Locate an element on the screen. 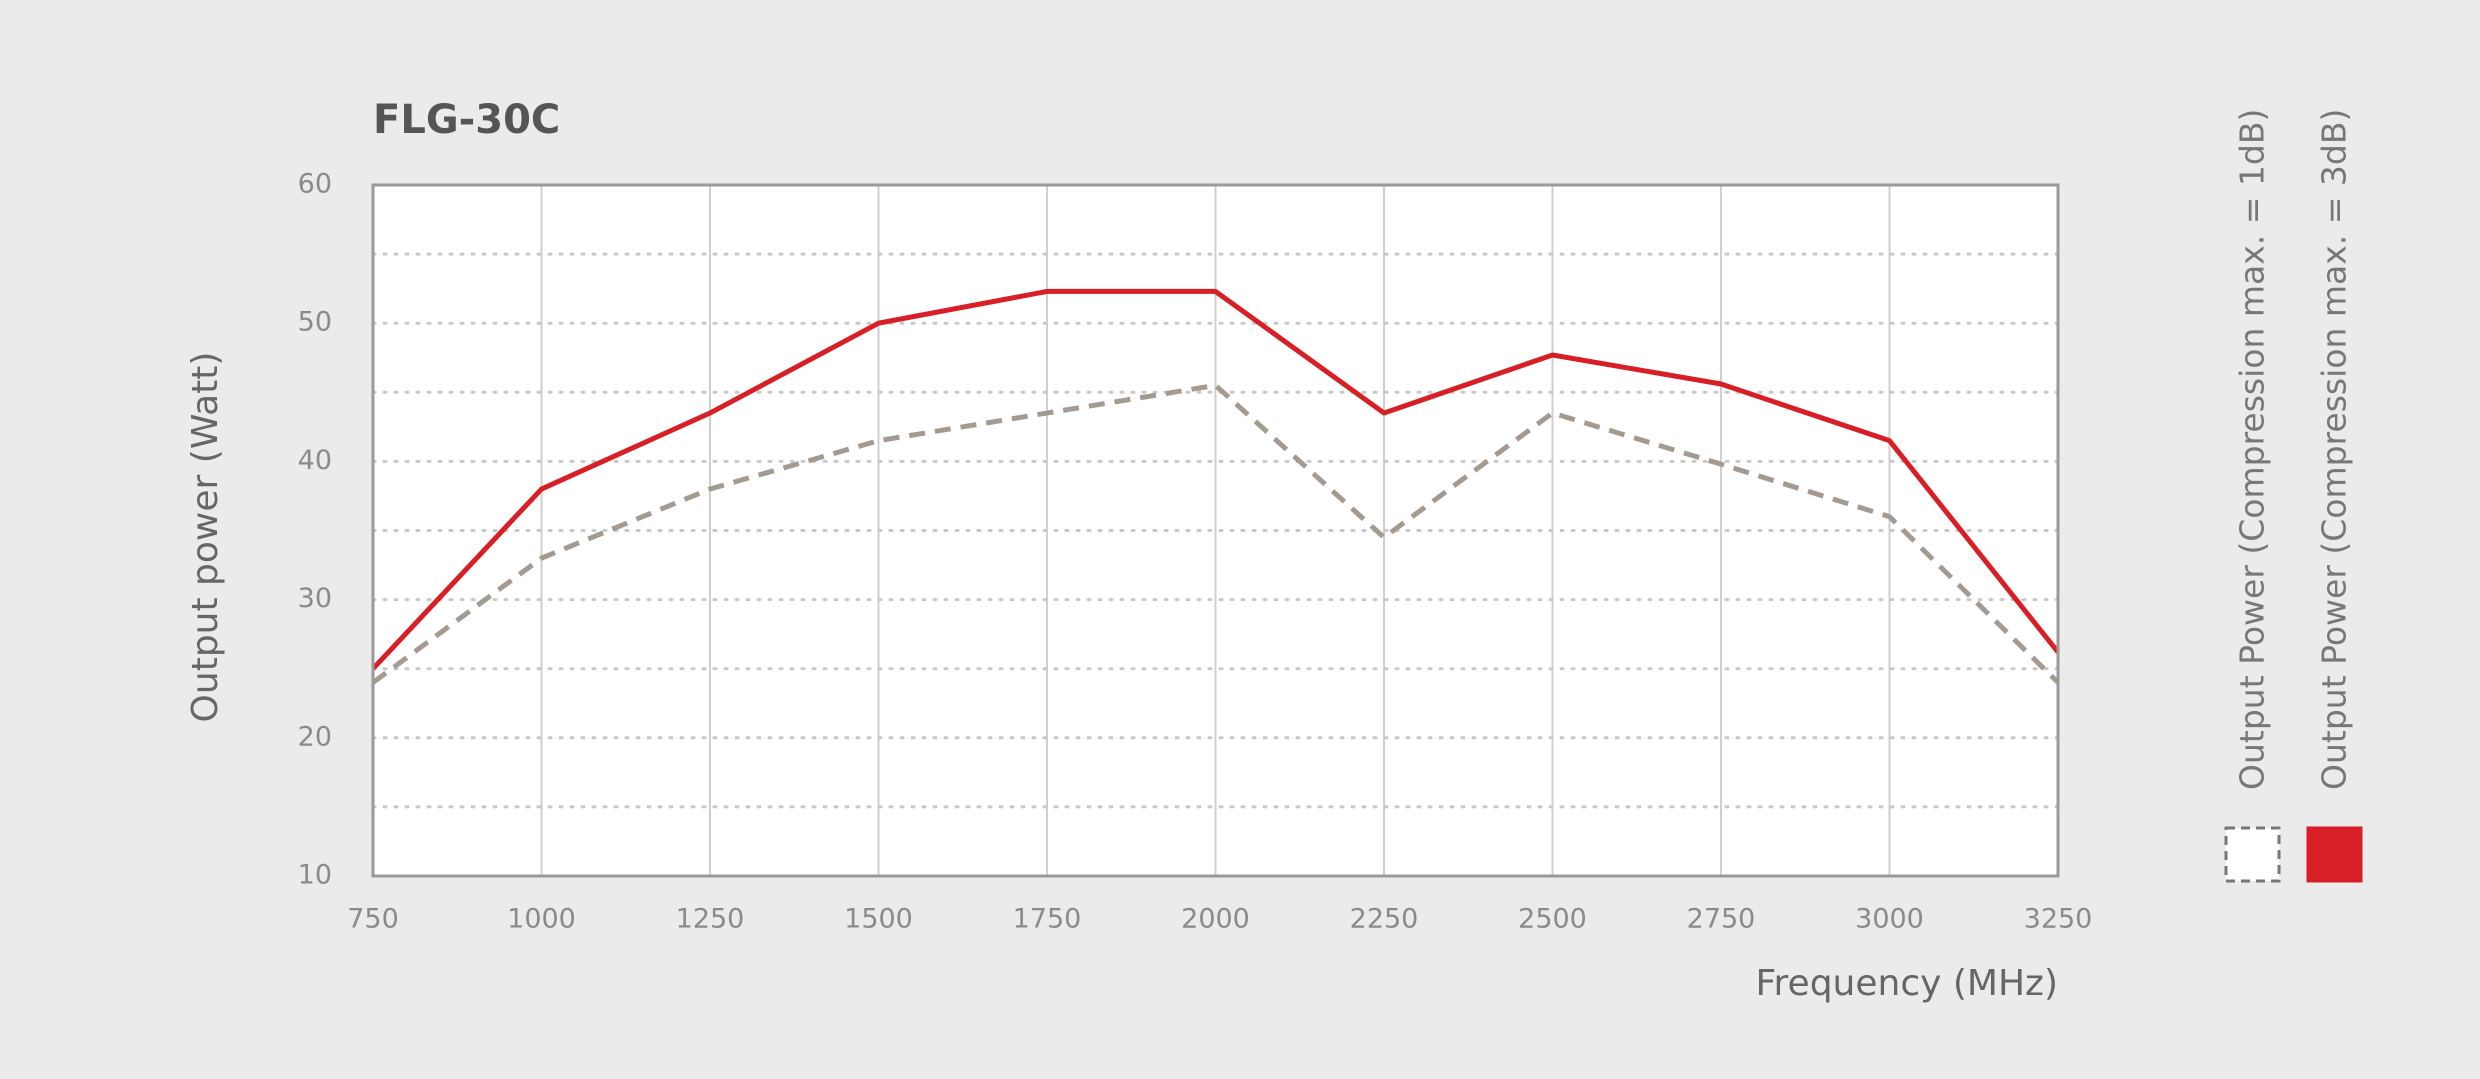 This screenshot has width=2480, height=1079. y-tick-label: 10 is located at coordinates (315, 875).